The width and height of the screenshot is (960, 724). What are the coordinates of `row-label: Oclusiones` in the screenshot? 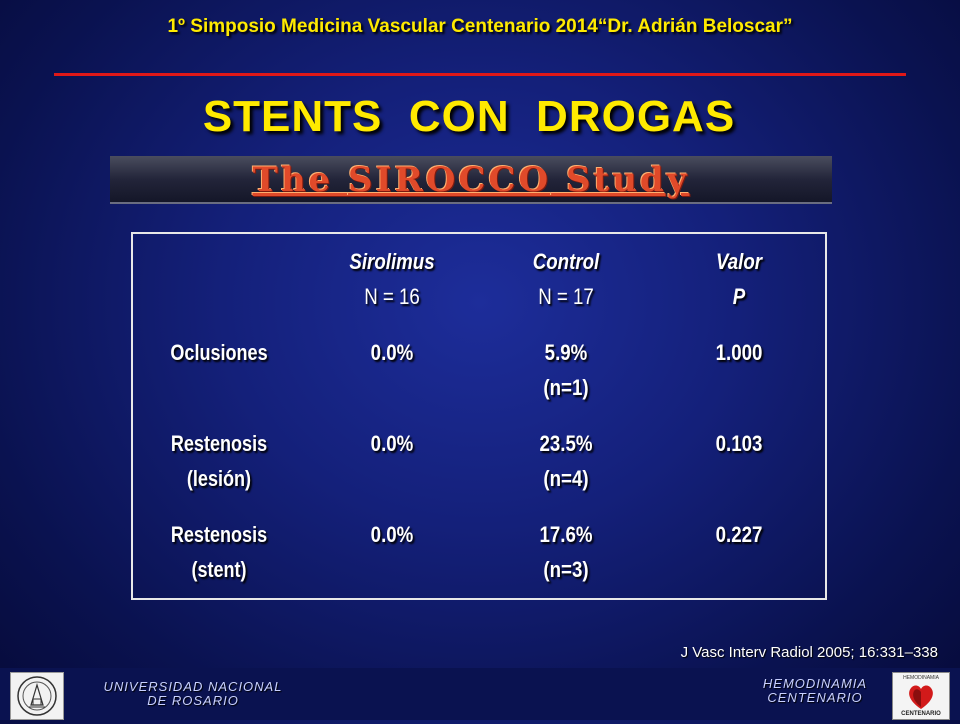 It's located at (218, 370).